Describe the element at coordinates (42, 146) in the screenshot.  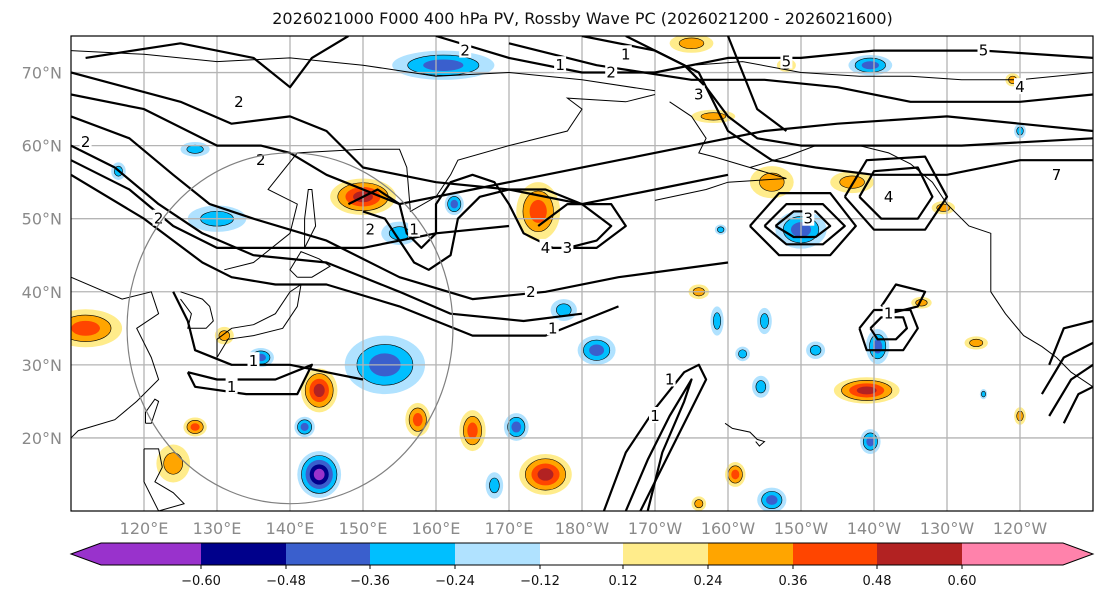
I see `lat-tick-label: 60°N` at that location.